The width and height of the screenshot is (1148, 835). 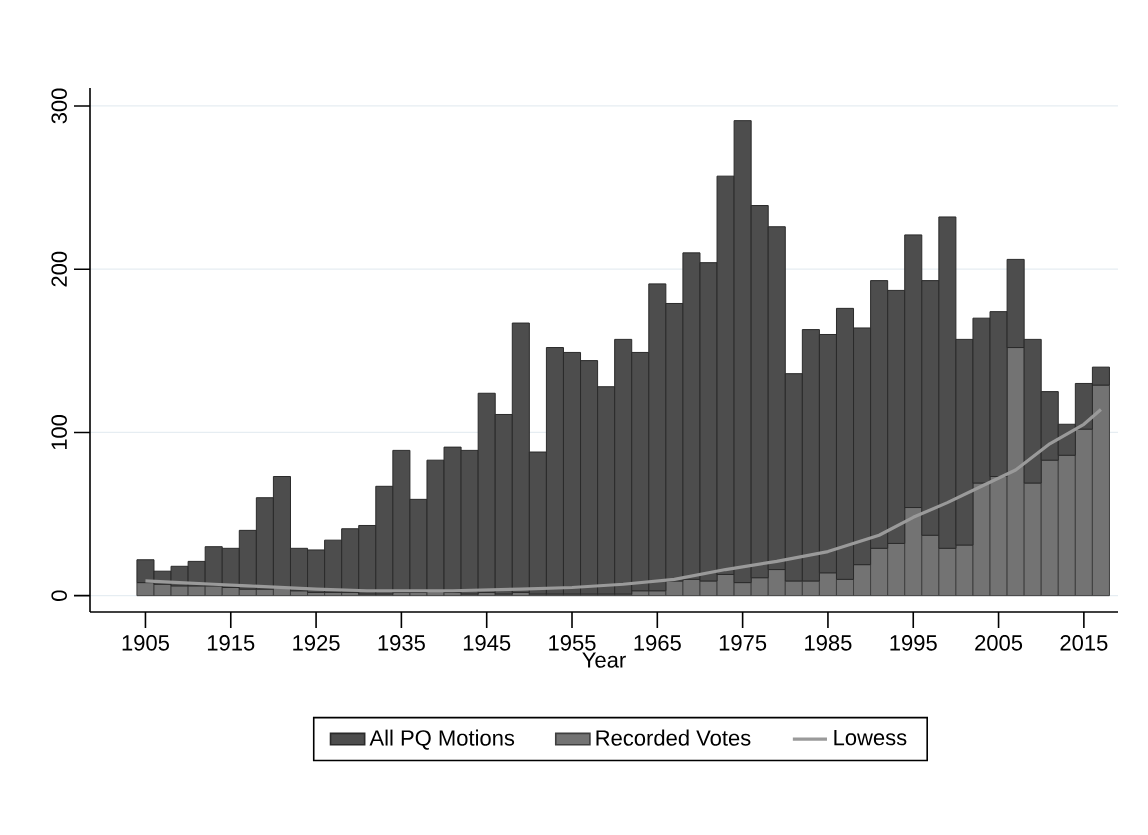 I want to click on x-tick-label: 2015, so click(x=1084, y=643).